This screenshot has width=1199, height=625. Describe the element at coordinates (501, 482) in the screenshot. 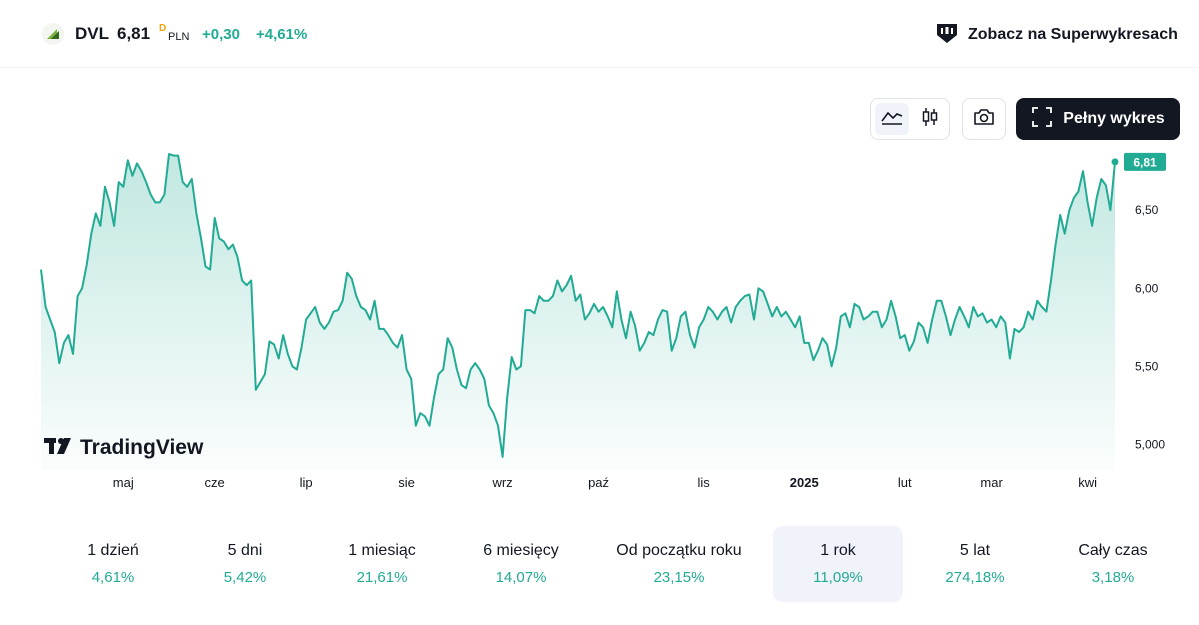

I see `x-tick-label: wrz` at that location.